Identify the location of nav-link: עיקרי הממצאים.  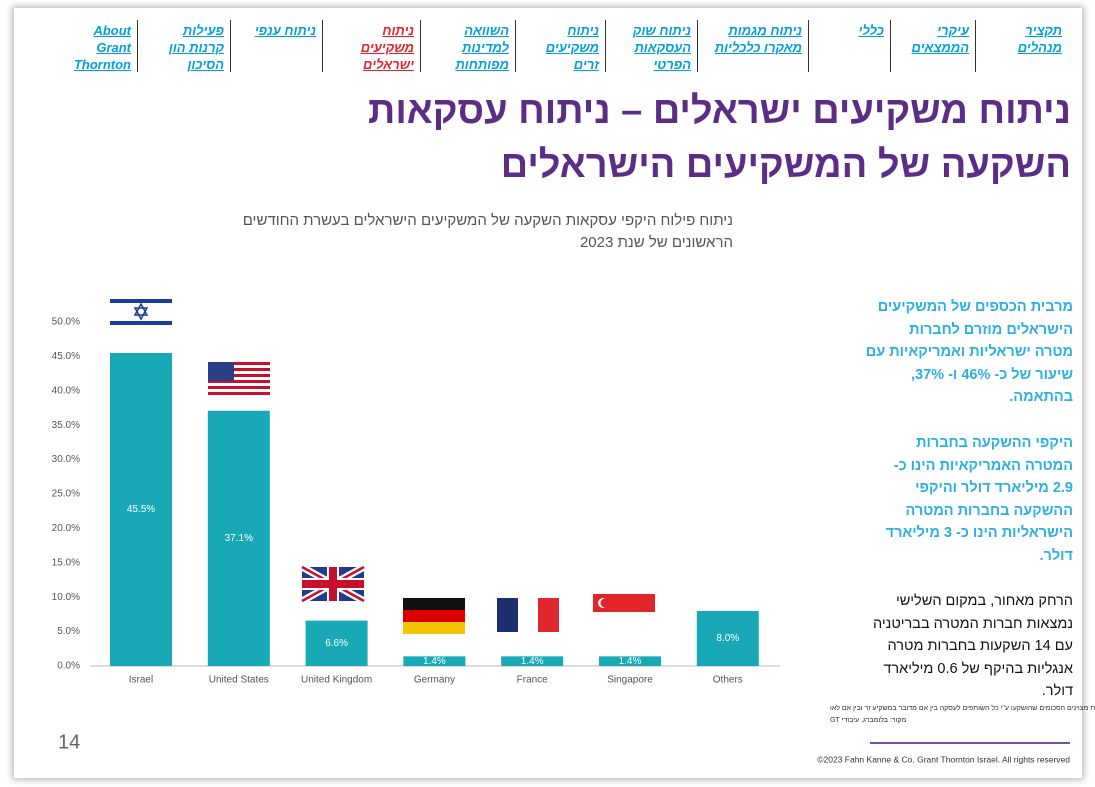
(940, 39).